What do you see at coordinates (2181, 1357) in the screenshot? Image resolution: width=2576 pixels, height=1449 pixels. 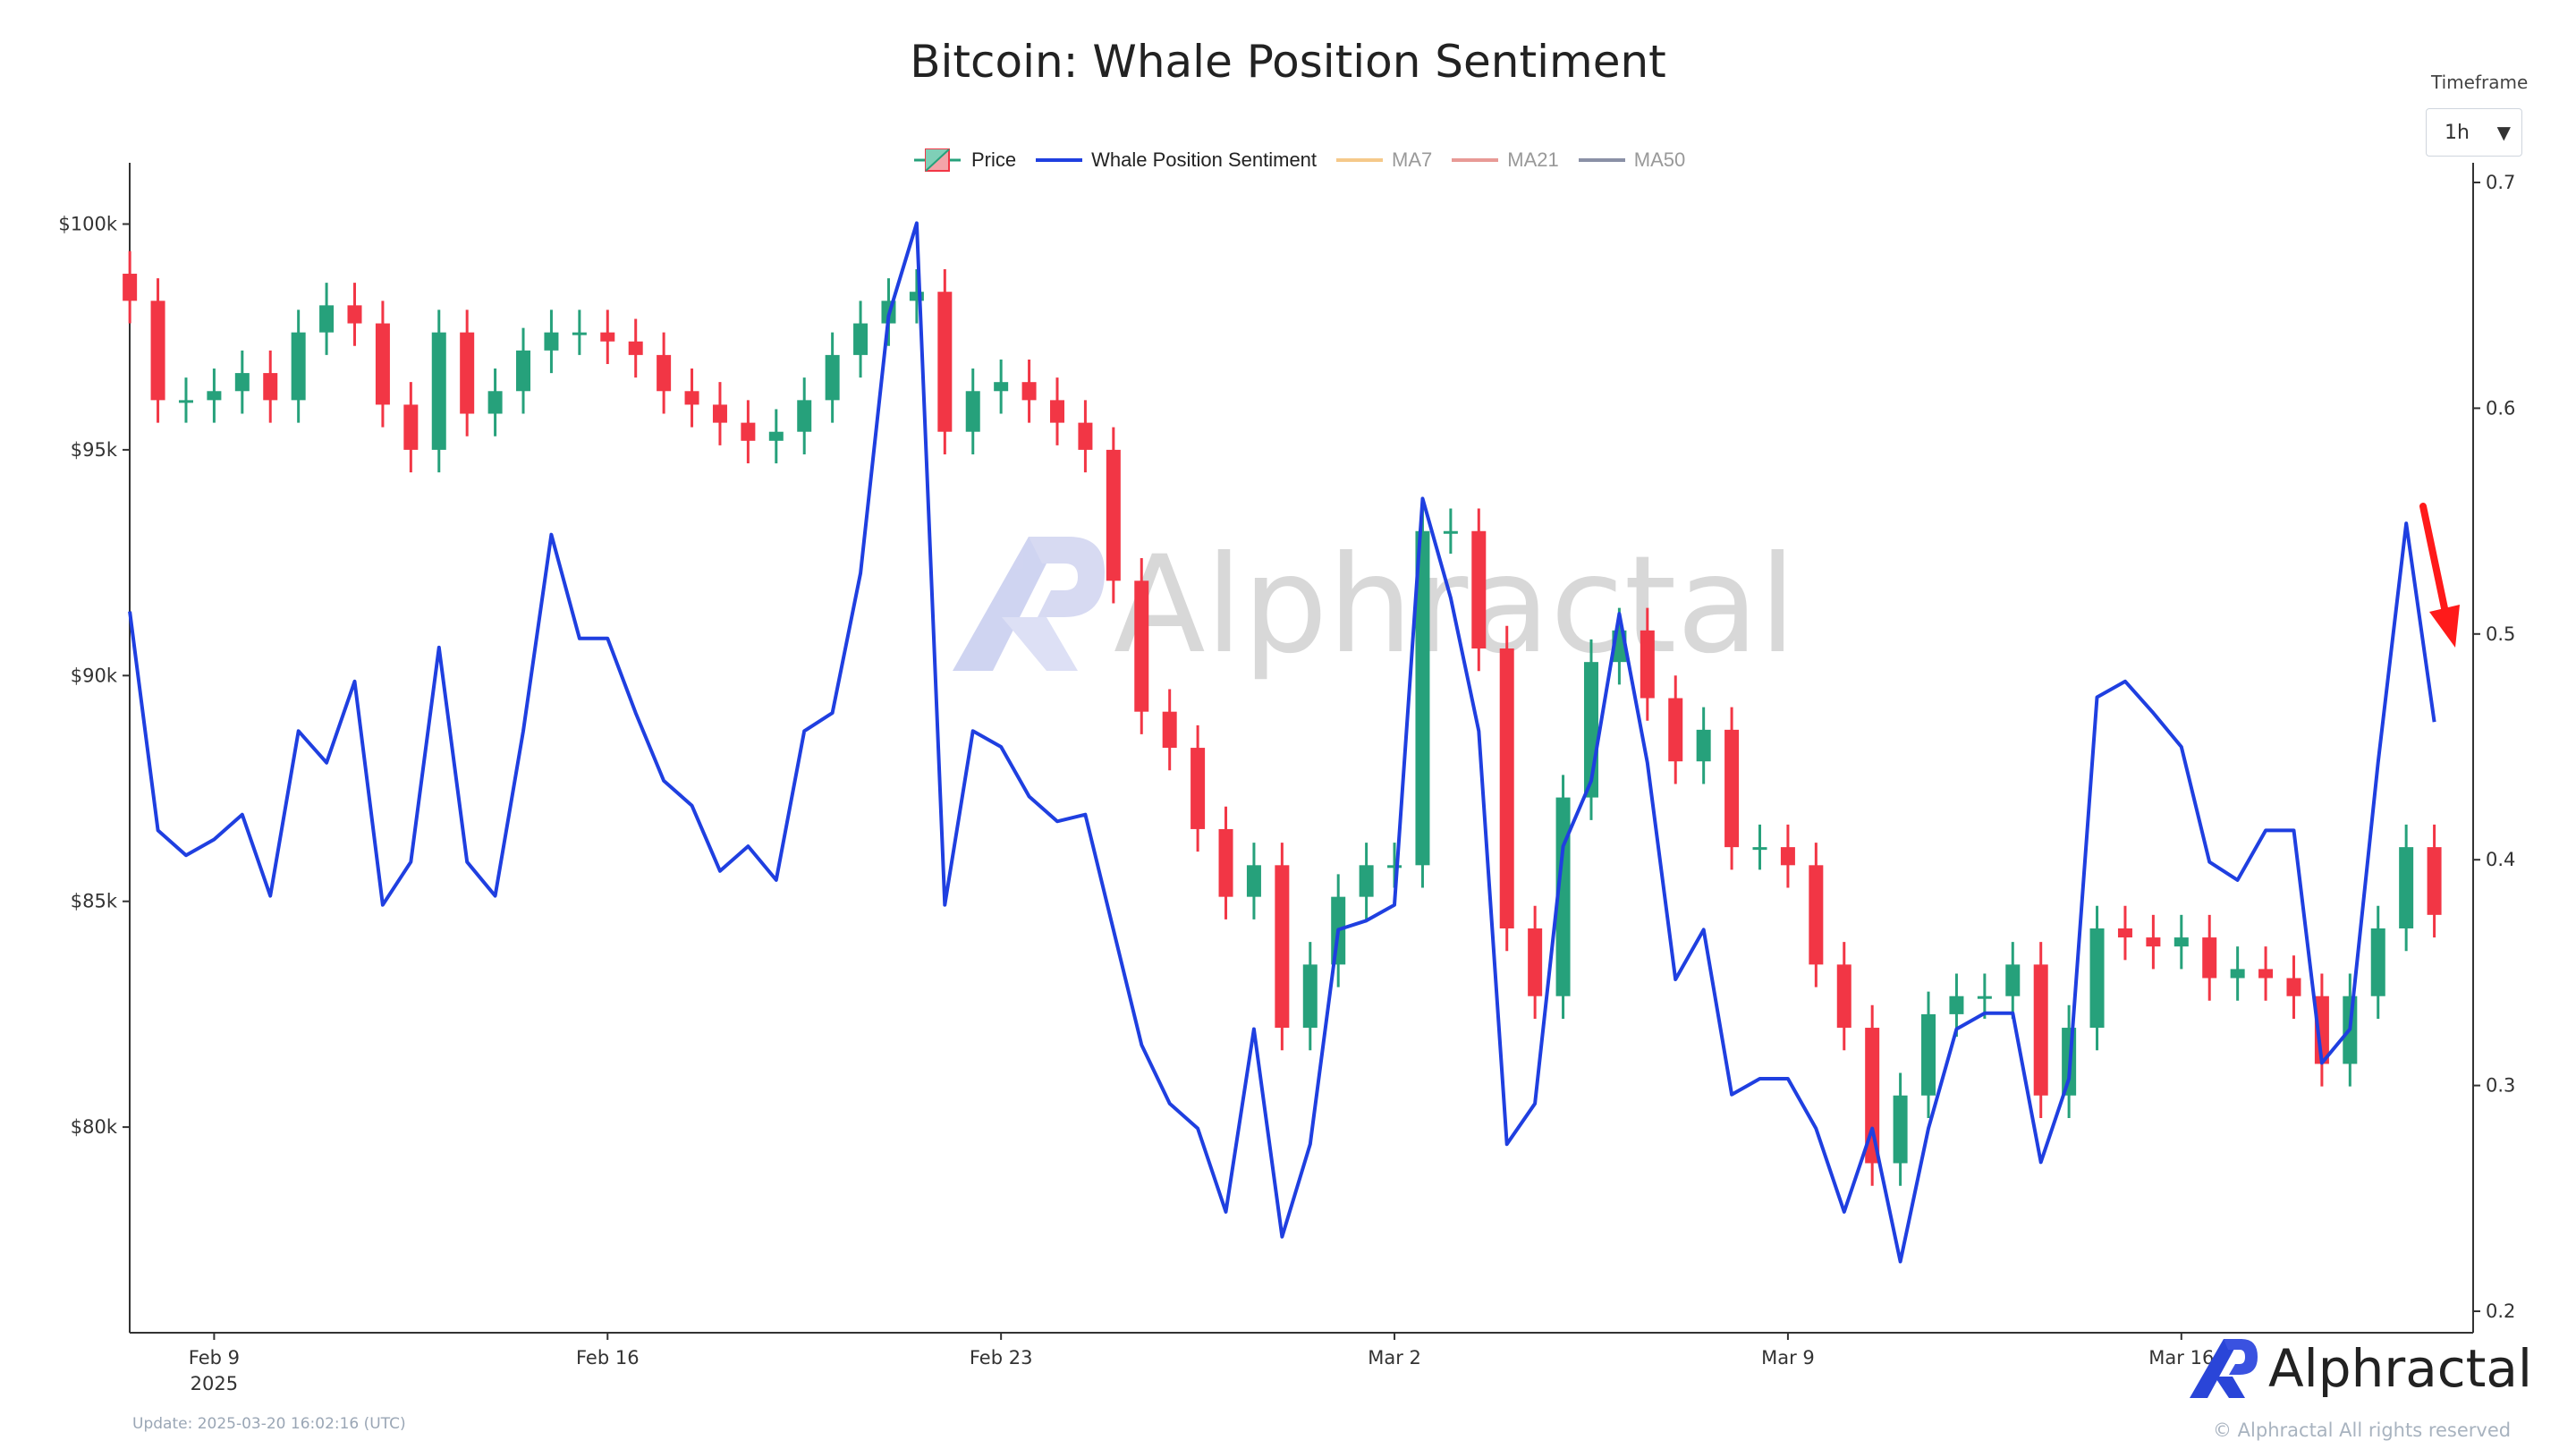 I see `x-tick-label: Mar 16` at bounding box center [2181, 1357].